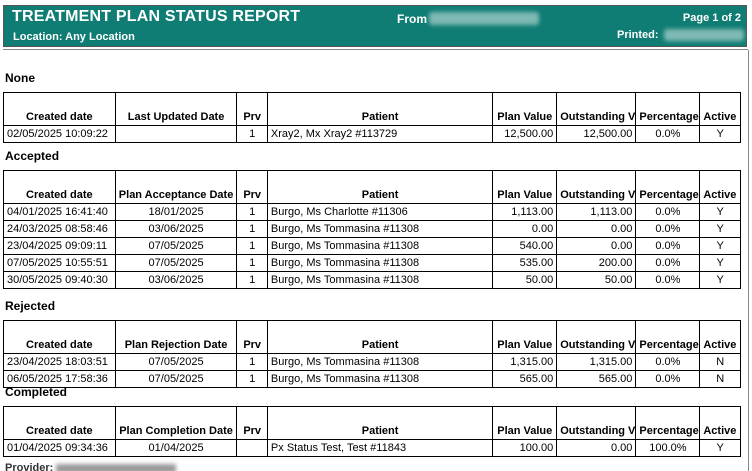 This screenshot has width=752, height=471. Describe the element at coordinates (60, 212) in the screenshot. I see `table-cell: 04/01/2025 16:41:40` at that location.